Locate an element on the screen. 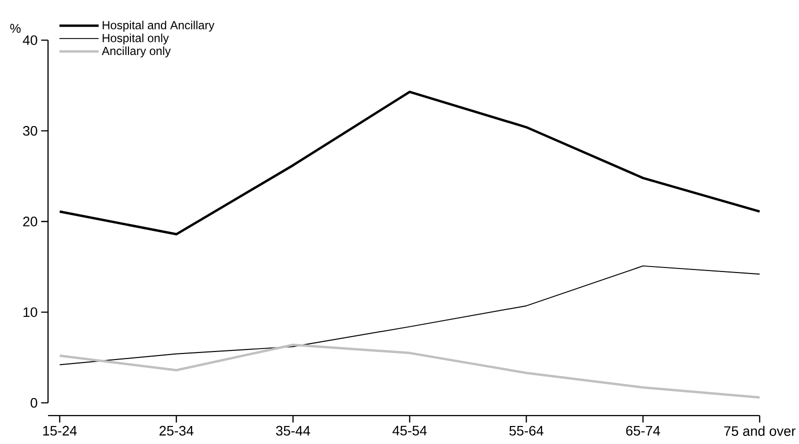 This screenshot has height=444, width=799. x-tick-label: 35-44 is located at coordinates (293, 431).